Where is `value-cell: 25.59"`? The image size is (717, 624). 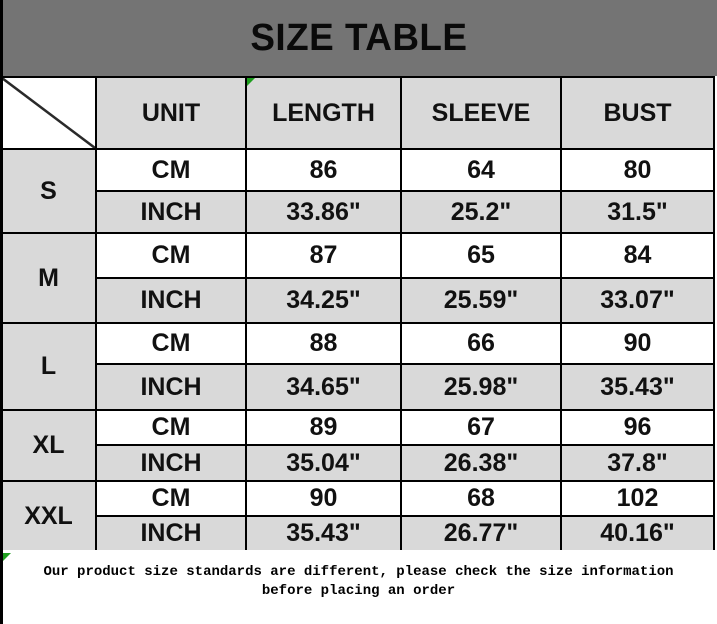
value-cell: 25.59" is located at coordinates (481, 300).